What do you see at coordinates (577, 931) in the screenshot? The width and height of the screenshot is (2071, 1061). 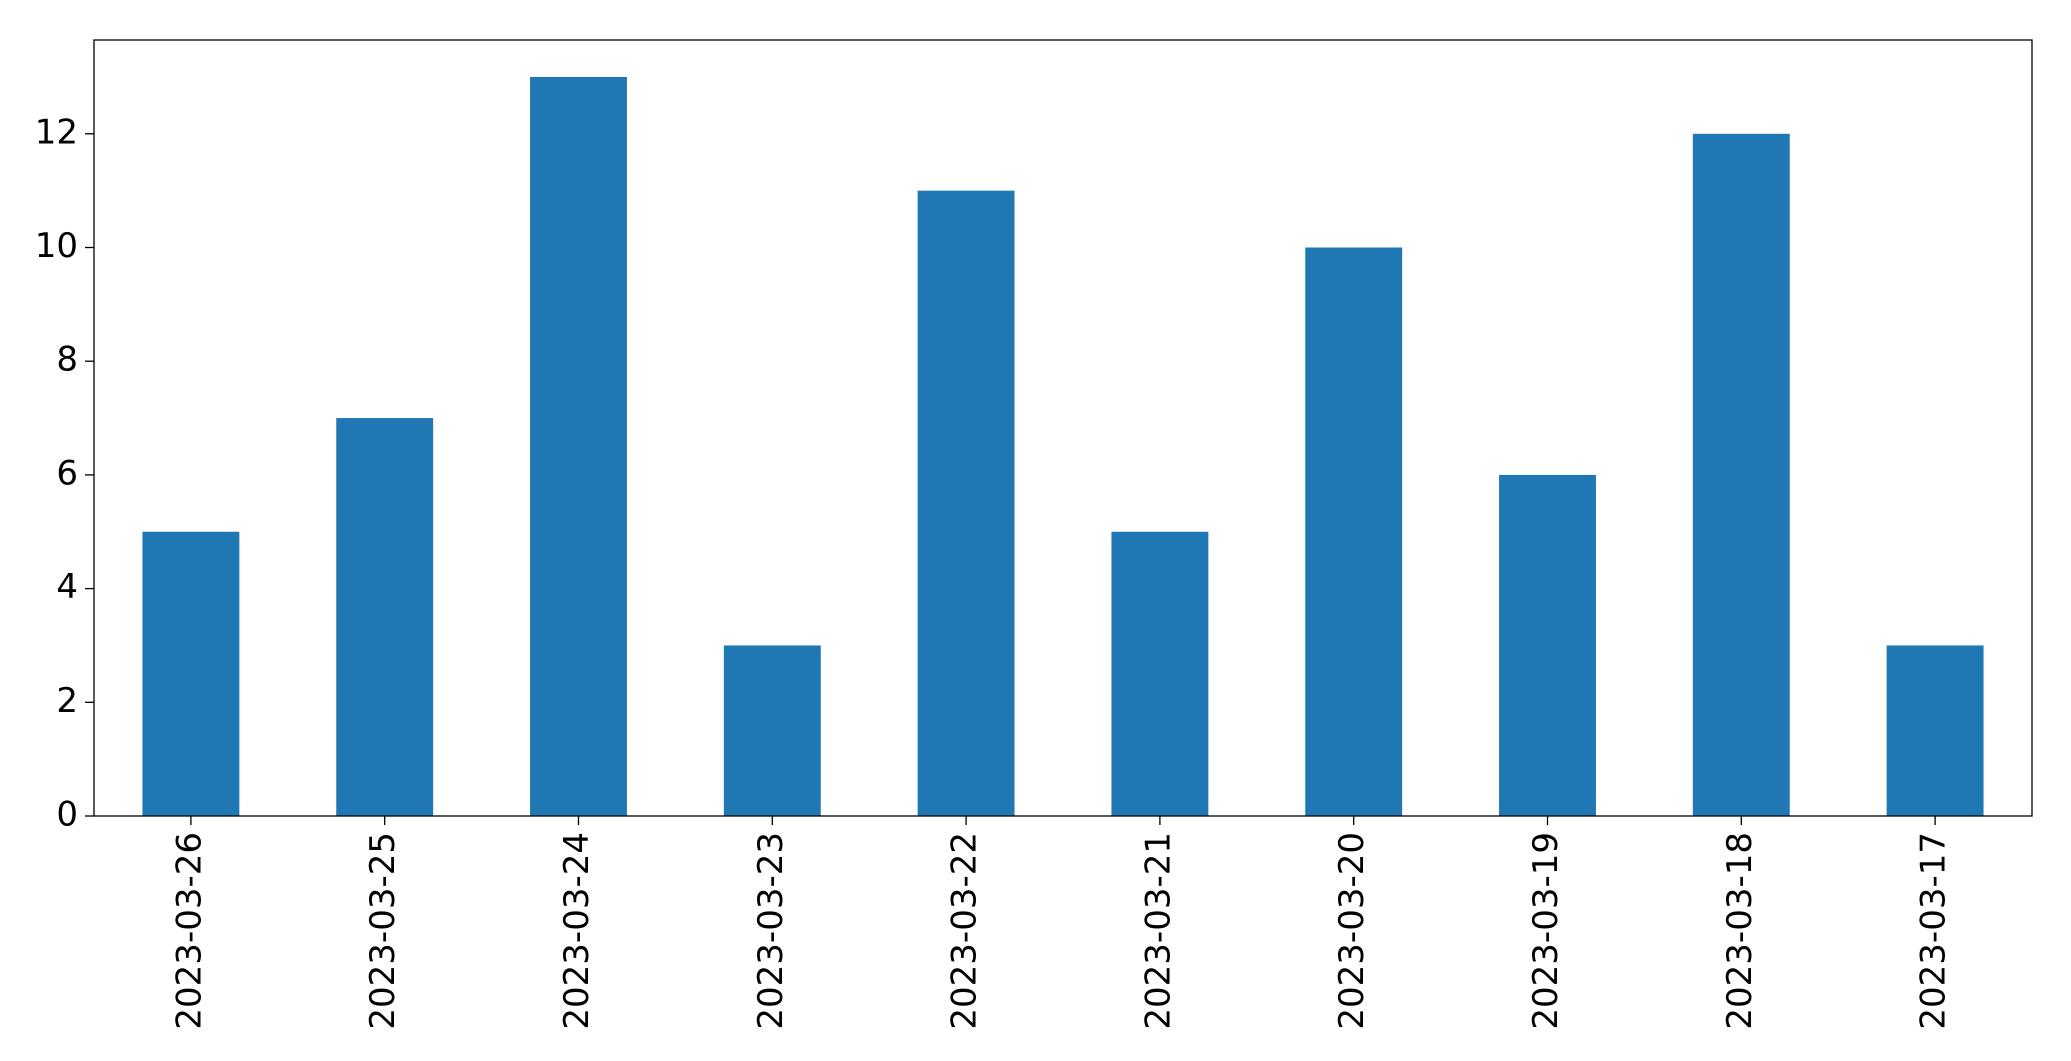 I see `x-tick-label: 2023-03-24` at bounding box center [577, 931].